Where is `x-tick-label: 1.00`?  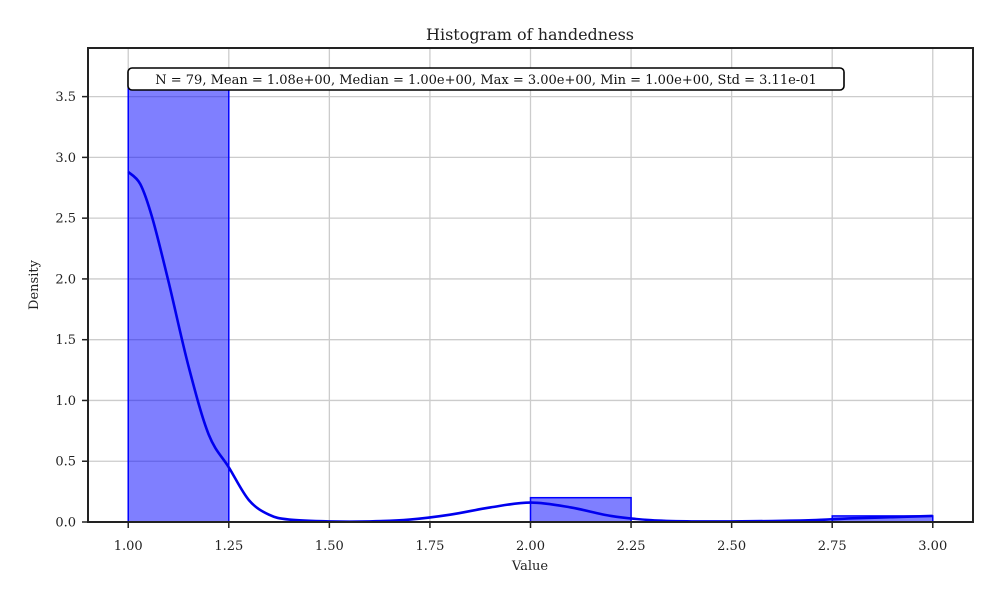
x-tick-label: 1.00 is located at coordinates (128, 546).